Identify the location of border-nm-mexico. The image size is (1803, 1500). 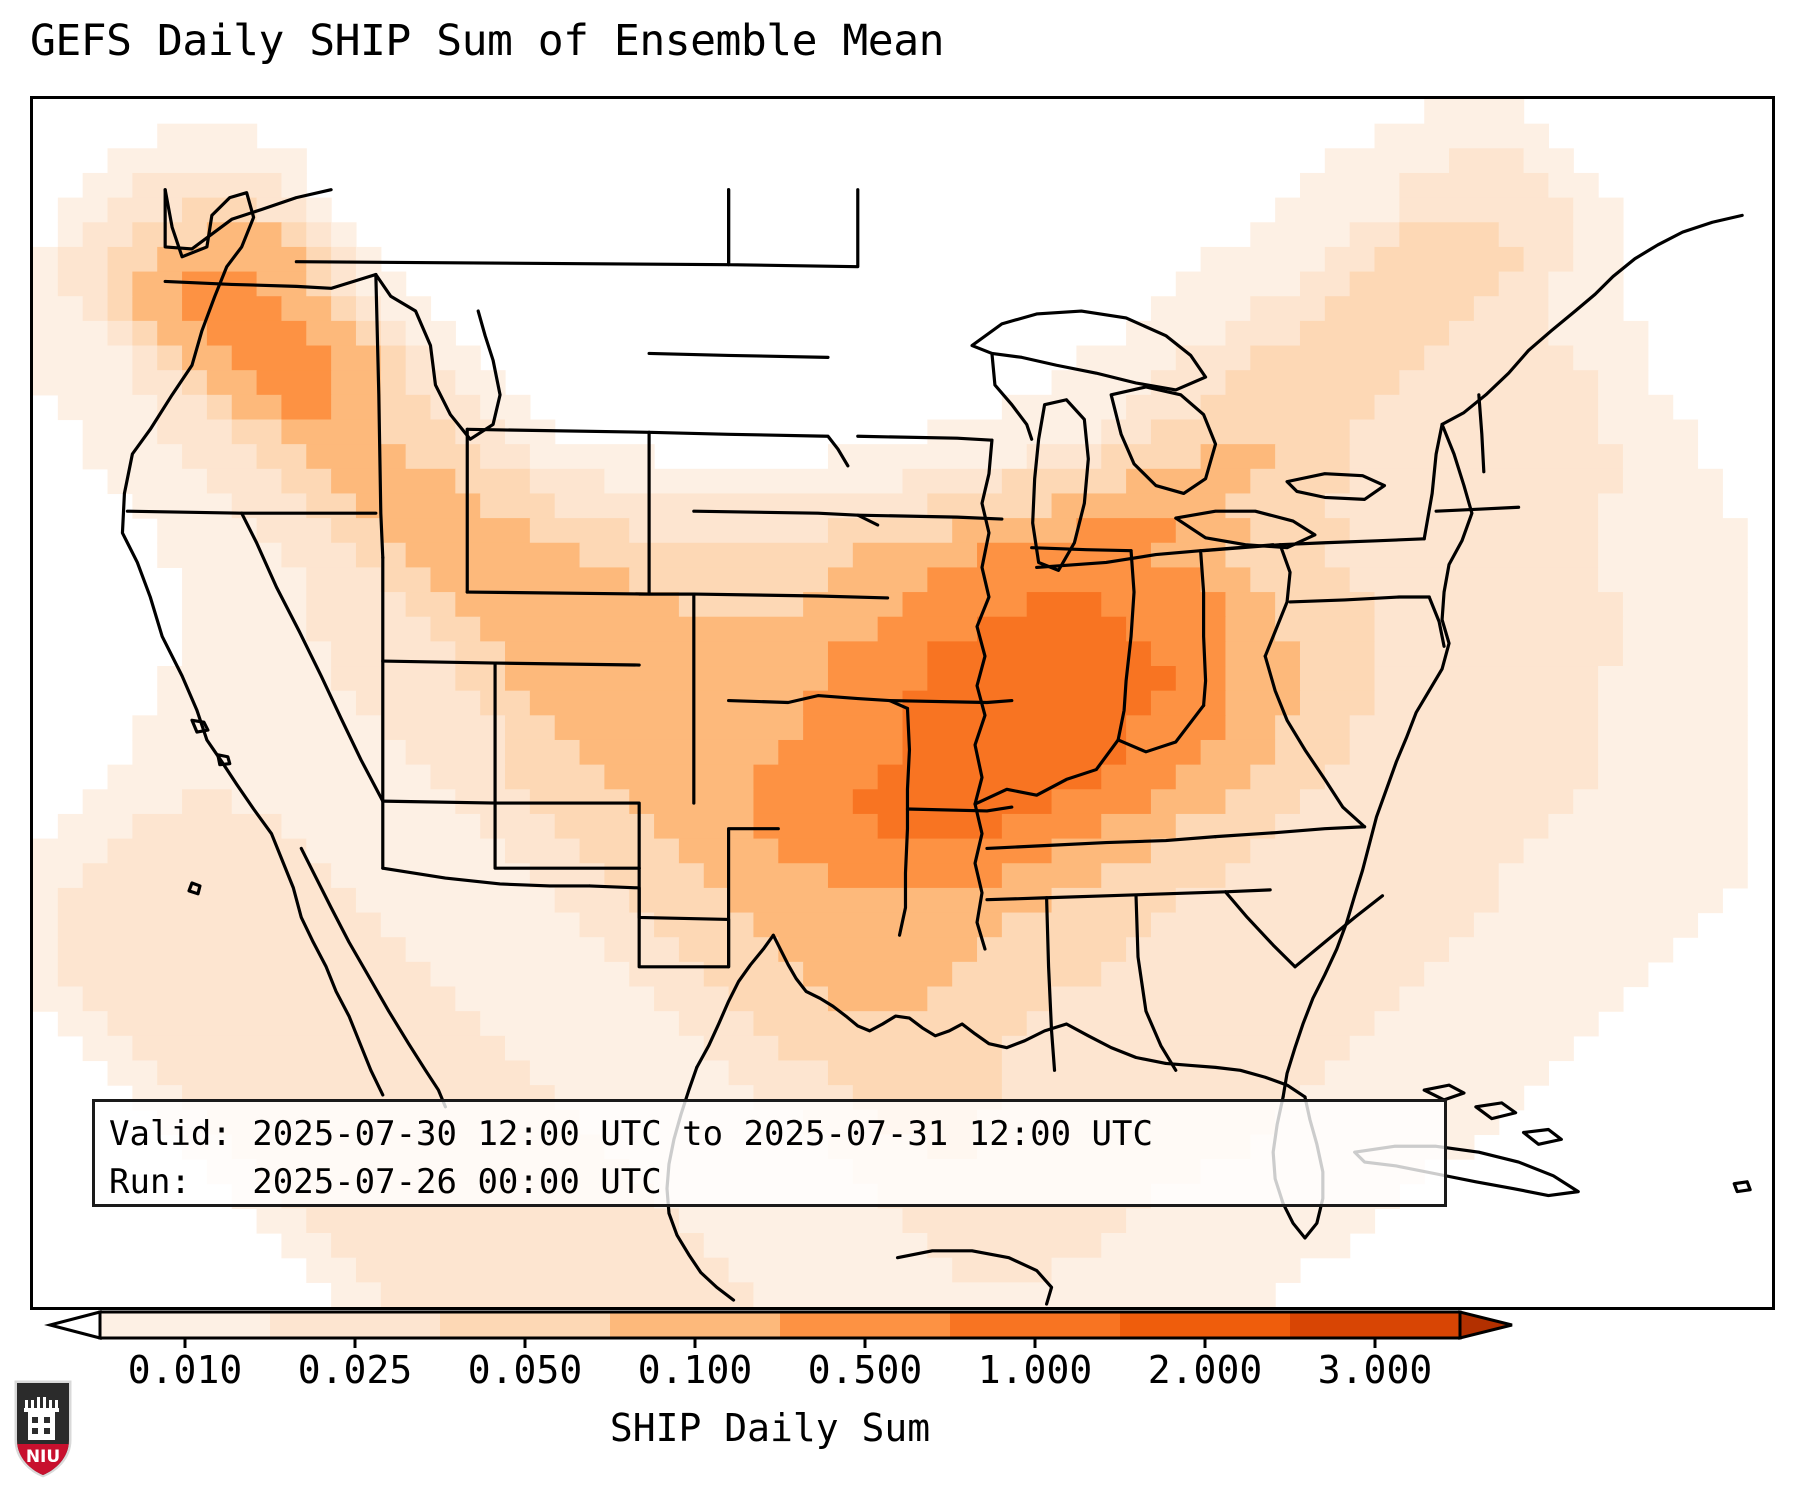
(659, 926).